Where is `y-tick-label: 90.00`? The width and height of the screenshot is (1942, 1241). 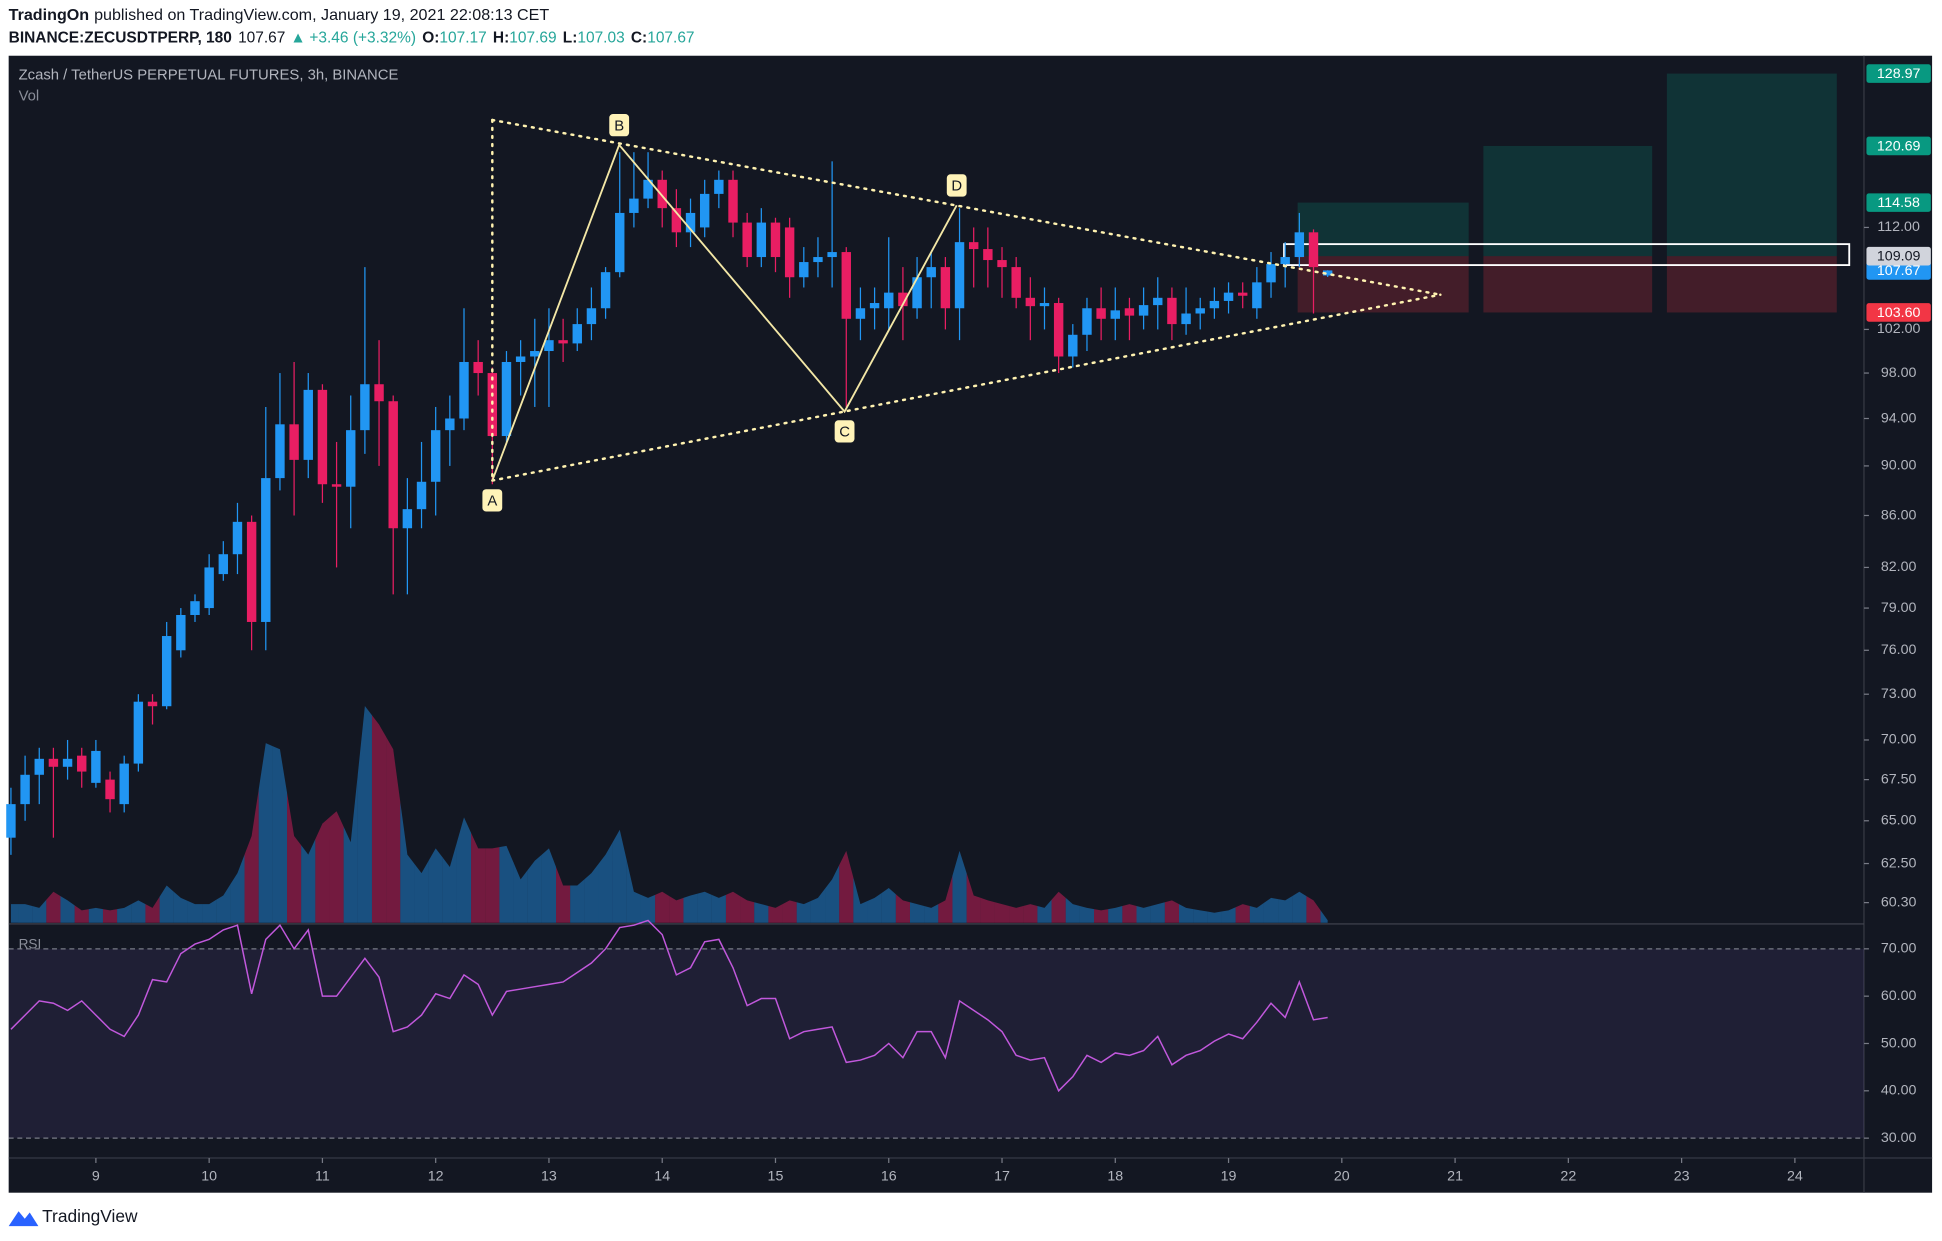 y-tick-label: 90.00 is located at coordinates (1899, 466).